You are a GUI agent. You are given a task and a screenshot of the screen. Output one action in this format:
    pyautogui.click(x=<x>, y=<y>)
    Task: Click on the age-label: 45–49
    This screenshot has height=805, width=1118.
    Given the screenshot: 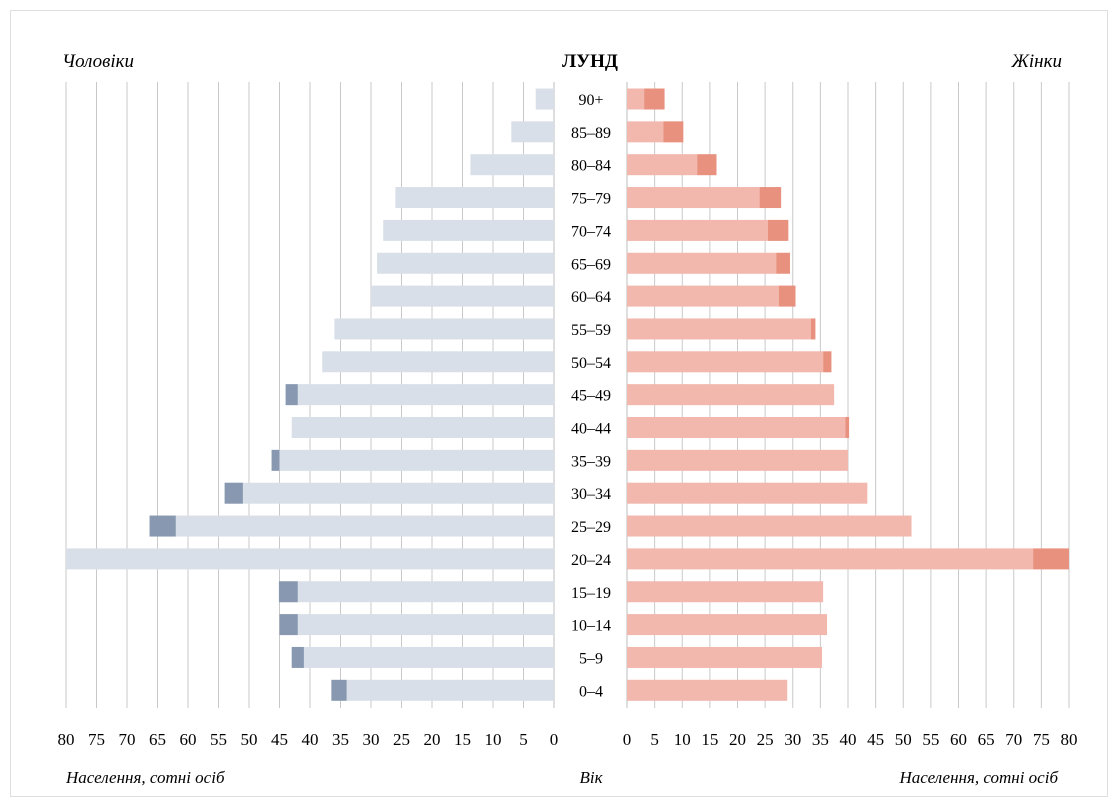 What is the action you would take?
    pyautogui.click(x=591, y=396)
    